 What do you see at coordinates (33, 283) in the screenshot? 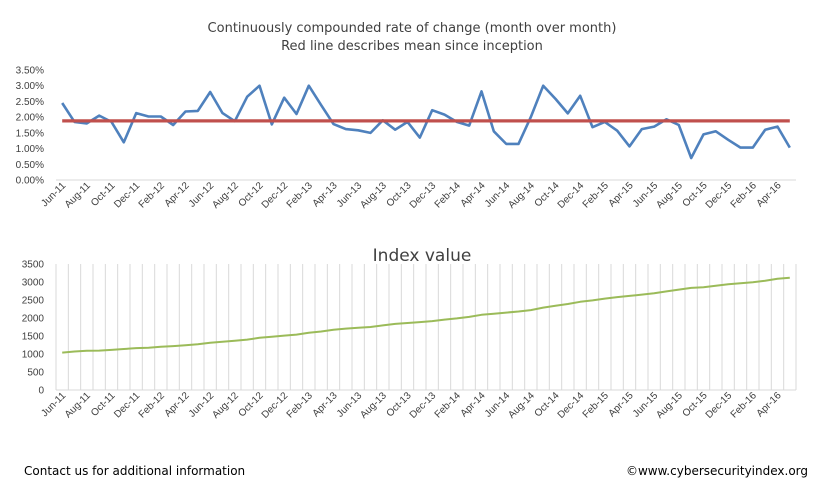
I see `y-tick-label: 3000` at bounding box center [33, 283].